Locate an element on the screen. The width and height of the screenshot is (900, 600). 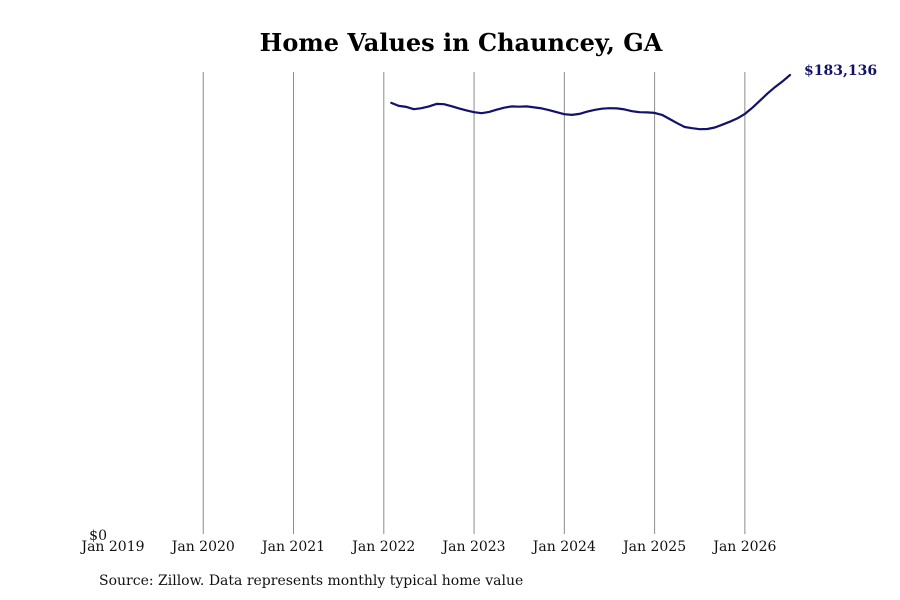
x-tick-label: Jan 2024 is located at coordinates (563, 547).